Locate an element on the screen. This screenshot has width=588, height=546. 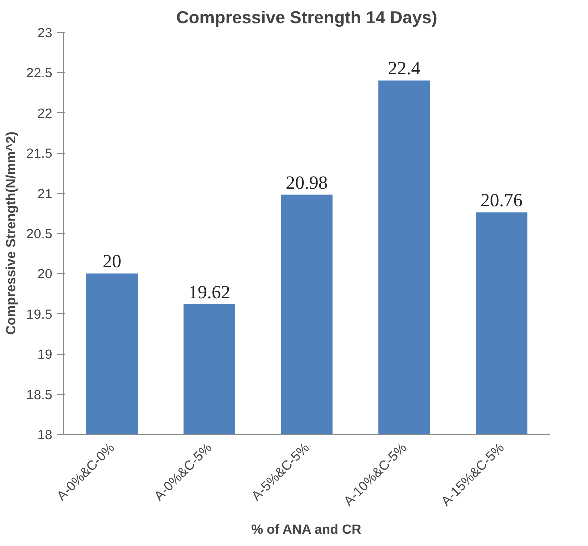
y-tick-label: 22.5 is located at coordinates (39, 73).